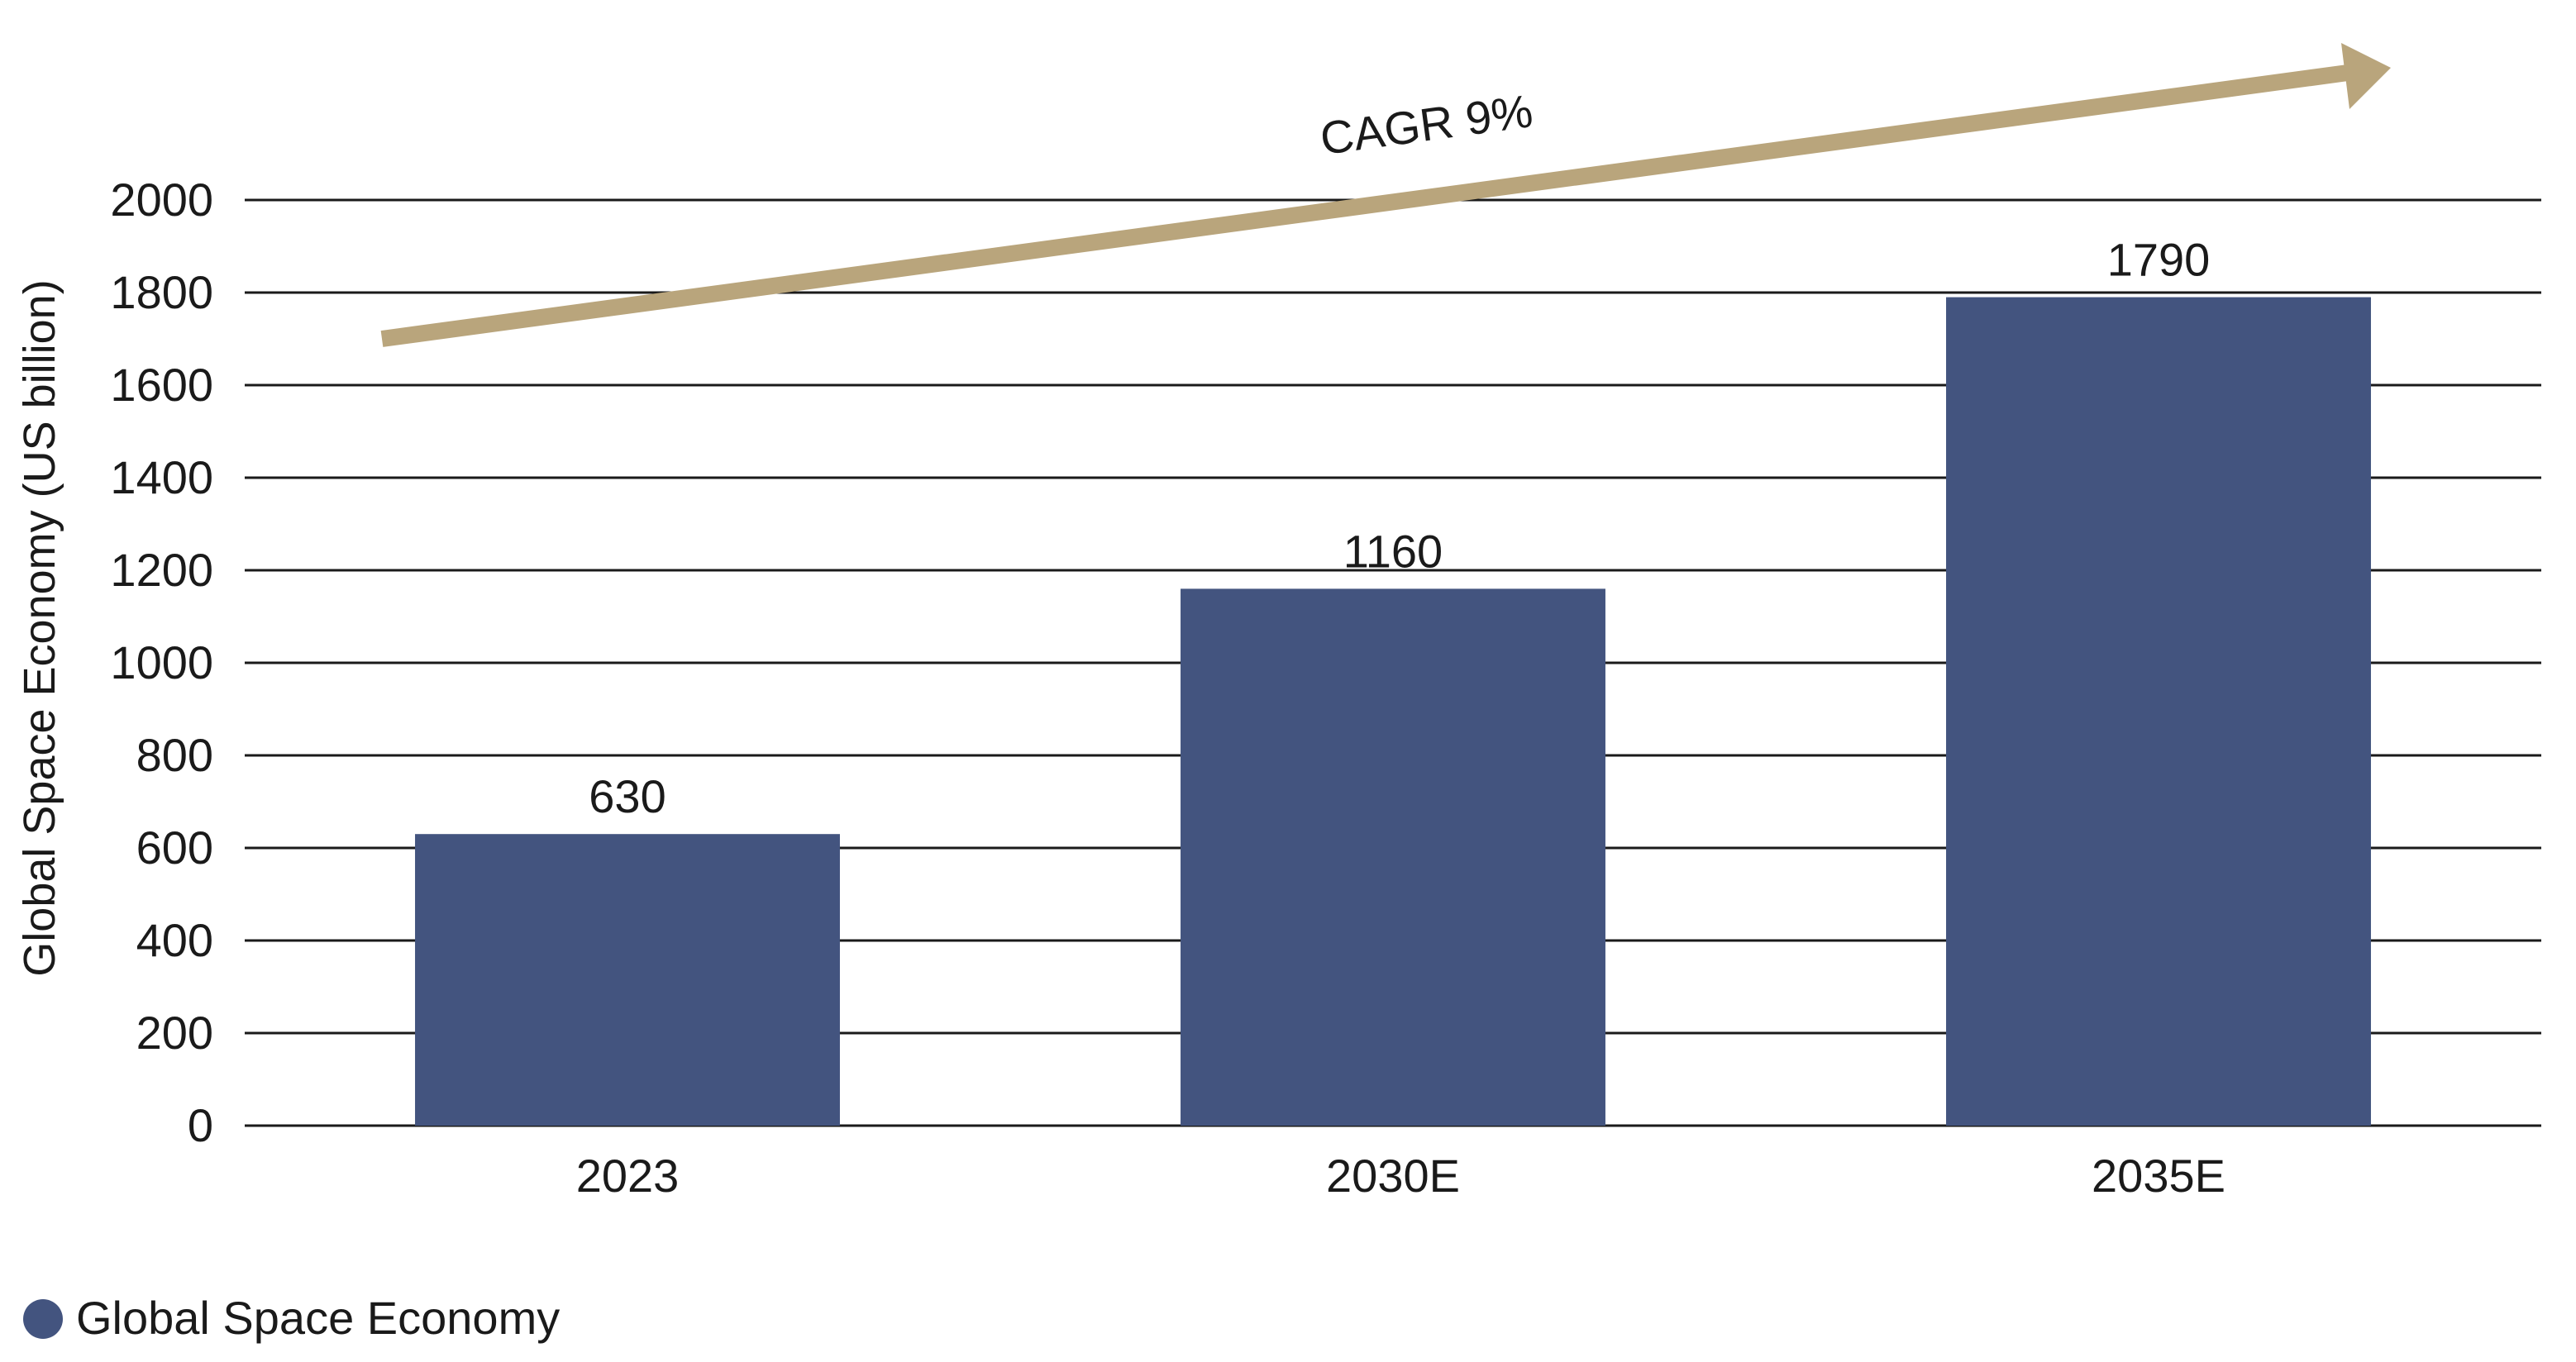 Image resolution: width=2576 pixels, height=1362 pixels. Describe the element at coordinates (318, 1318) in the screenshot. I see `legend-label: Global Space Economy` at that location.